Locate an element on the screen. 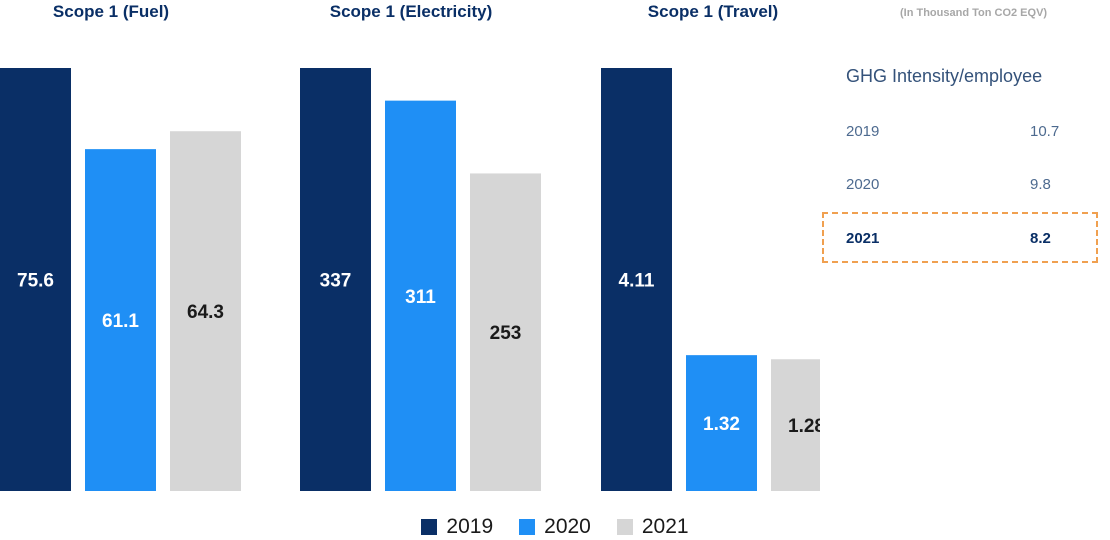 The height and width of the screenshot is (540, 1110). bar-travel-2019 is located at coordinates (636, 279).